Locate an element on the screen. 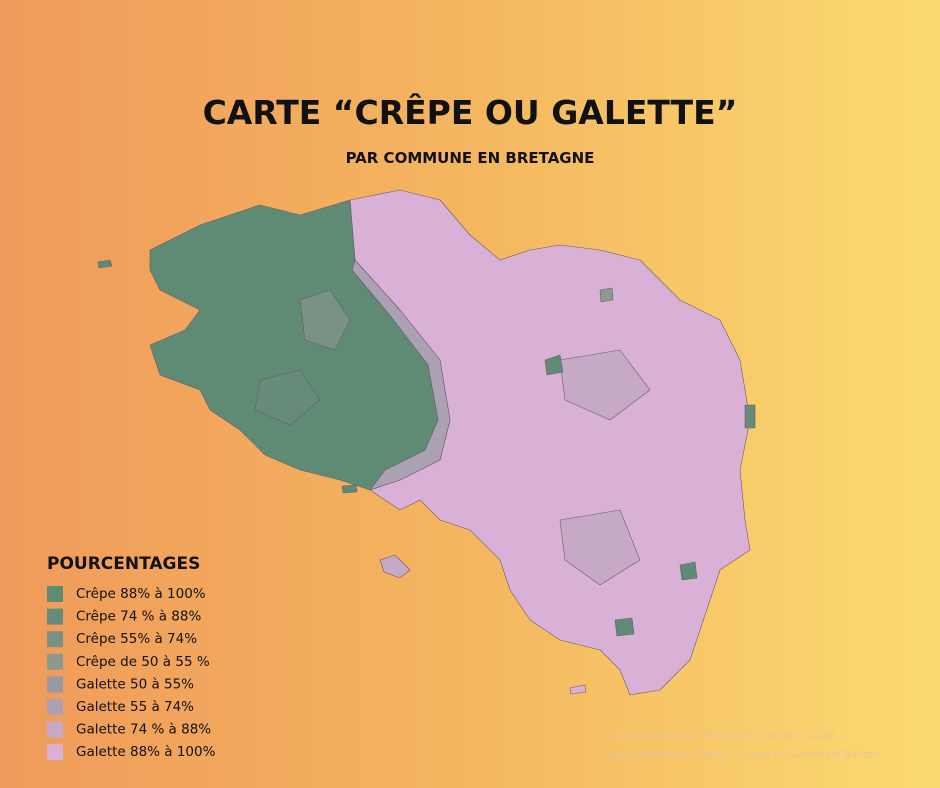 Image resolution: width=940 pixels, height=788 pixels. legend-label: Crêpe 55% à 74% is located at coordinates (136, 639).